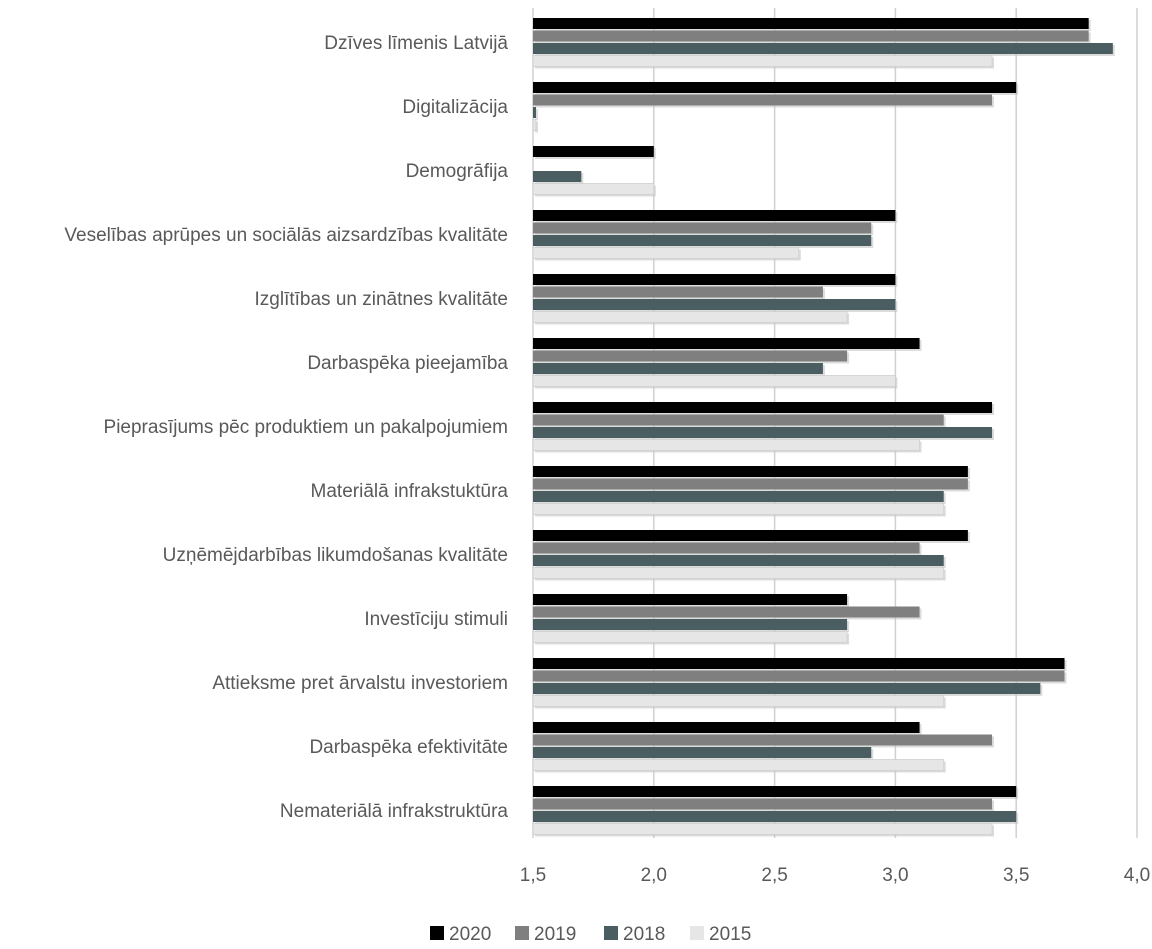 The height and width of the screenshot is (949, 1152). What do you see at coordinates (407, 363) in the screenshot?
I see `category-label: Darbaspēka pieejamība` at bounding box center [407, 363].